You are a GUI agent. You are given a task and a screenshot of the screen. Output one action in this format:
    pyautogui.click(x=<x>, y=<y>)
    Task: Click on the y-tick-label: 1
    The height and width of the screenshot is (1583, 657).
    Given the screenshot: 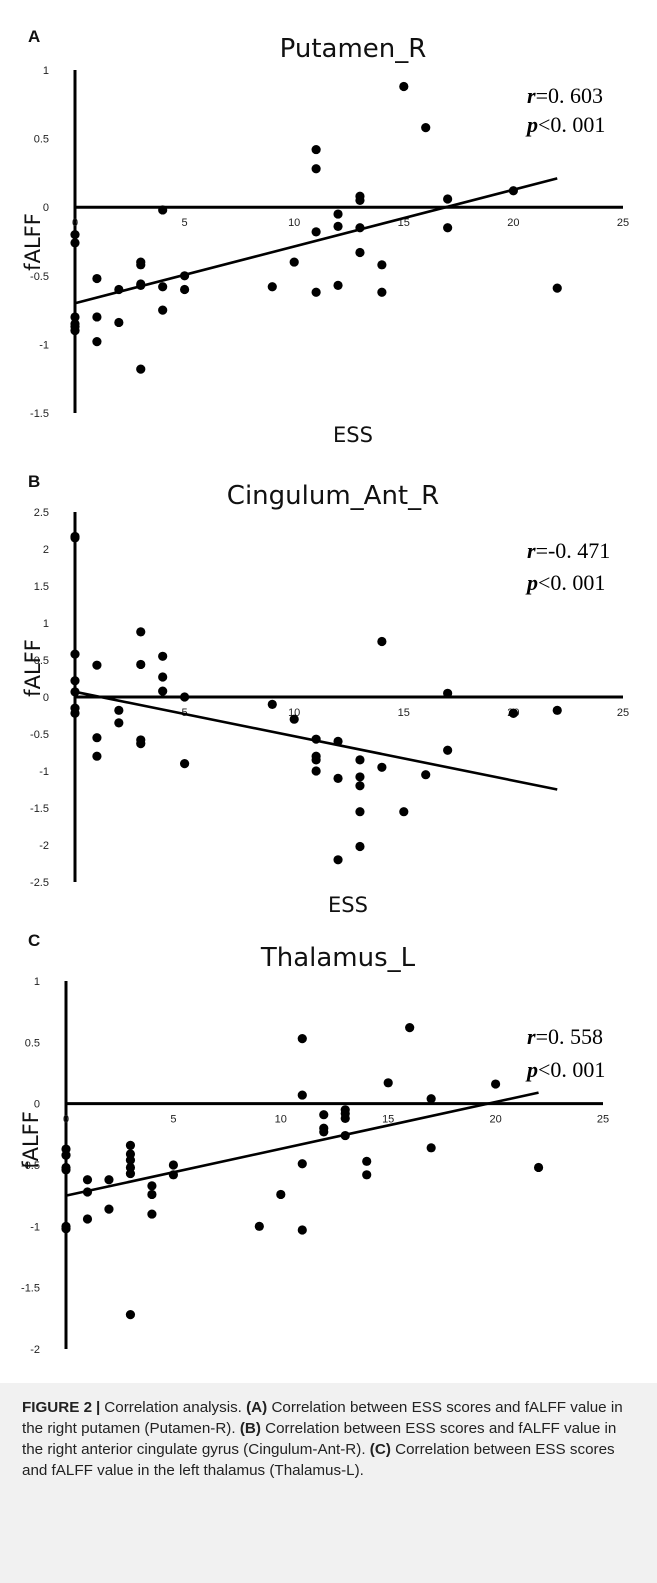 What is the action you would take?
    pyautogui.click(x=37, y=982)
    